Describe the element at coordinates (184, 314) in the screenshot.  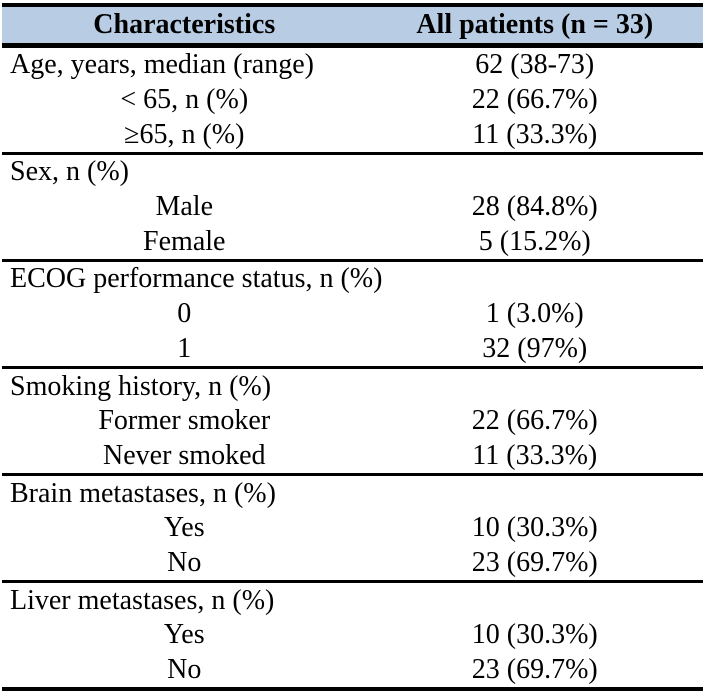
I see `row-label: 0` at that location.